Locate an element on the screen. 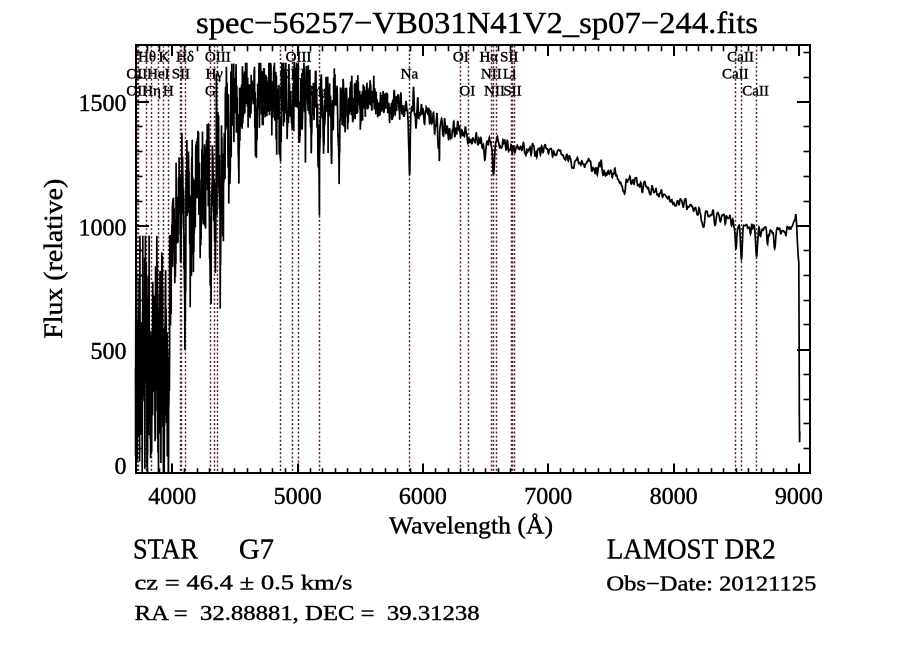  svg-text: 9000 is located at coordinates (799, 497).